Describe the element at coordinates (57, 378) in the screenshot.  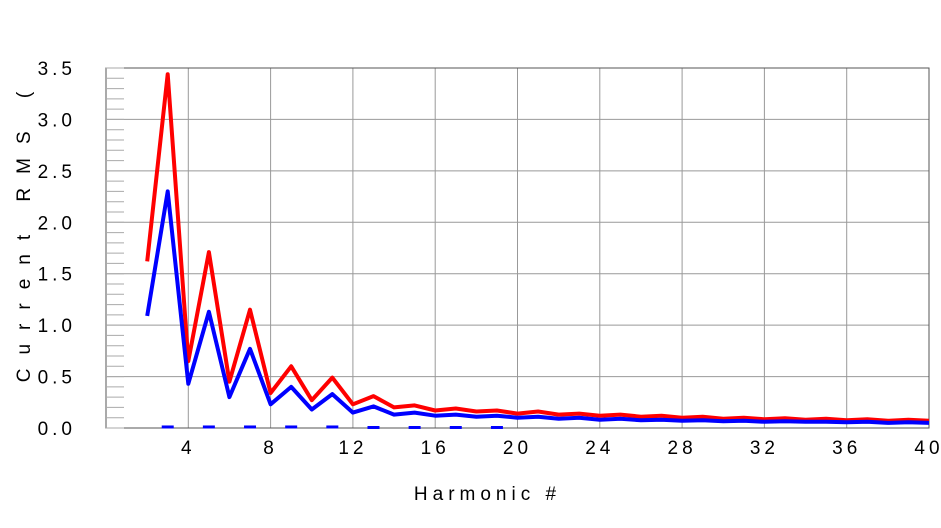
I see `y-tick-label: 0.5` at that location.